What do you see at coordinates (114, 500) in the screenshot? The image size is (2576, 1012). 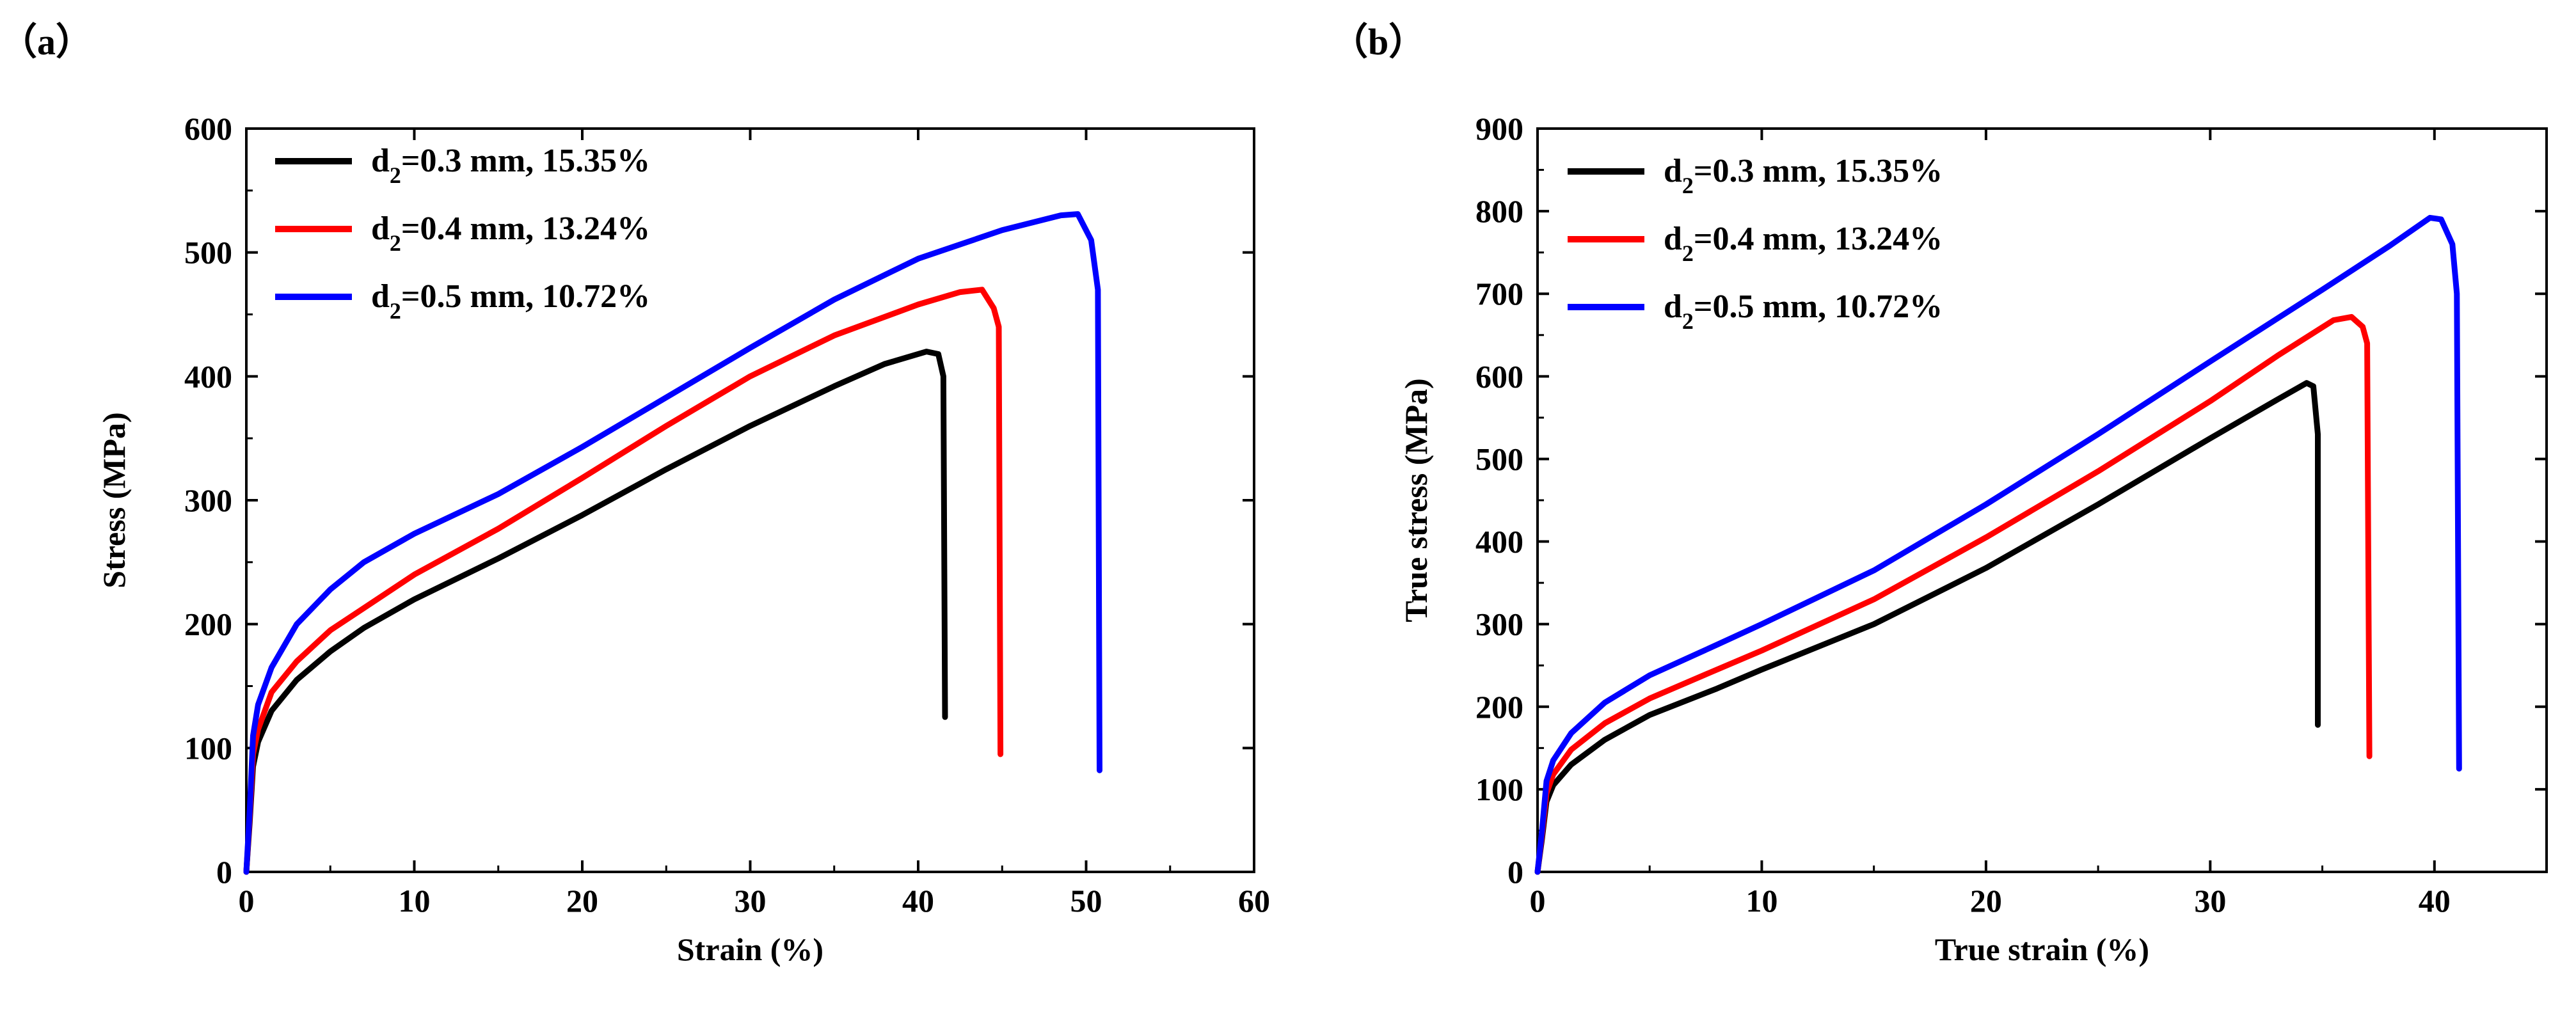 I see `y-axis-label: Stress (MPa)` at bounding box center [114, 500].